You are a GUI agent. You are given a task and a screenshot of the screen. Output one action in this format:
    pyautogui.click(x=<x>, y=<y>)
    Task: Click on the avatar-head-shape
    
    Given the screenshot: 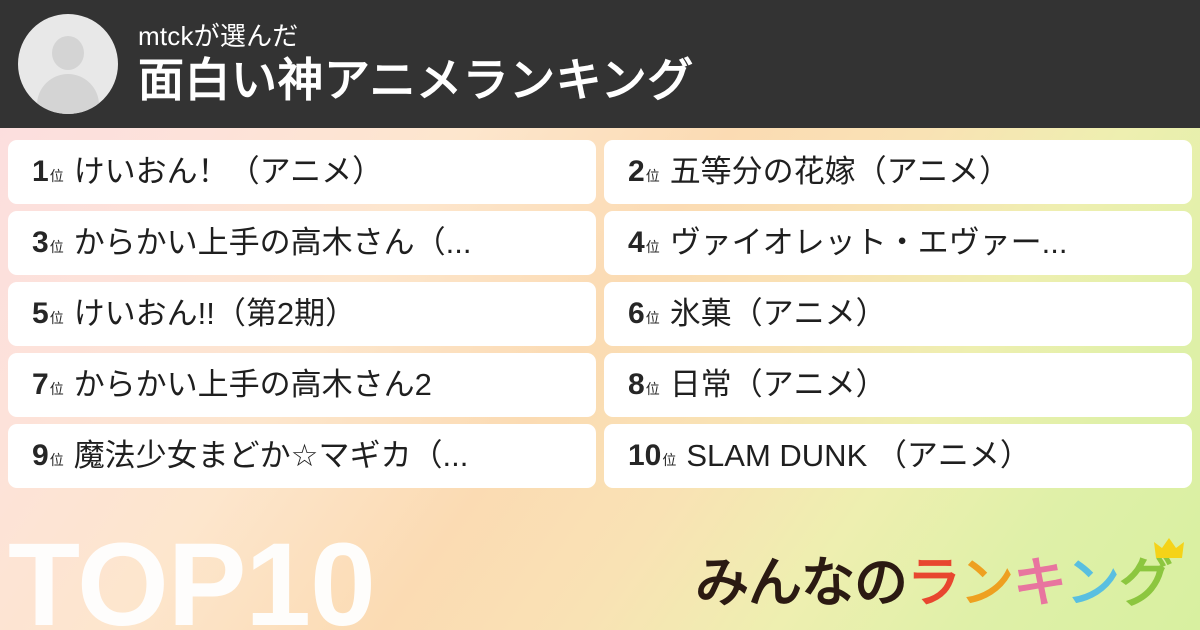 What is the action you would take?
    pyautogui.click(x=68, y=53)
    